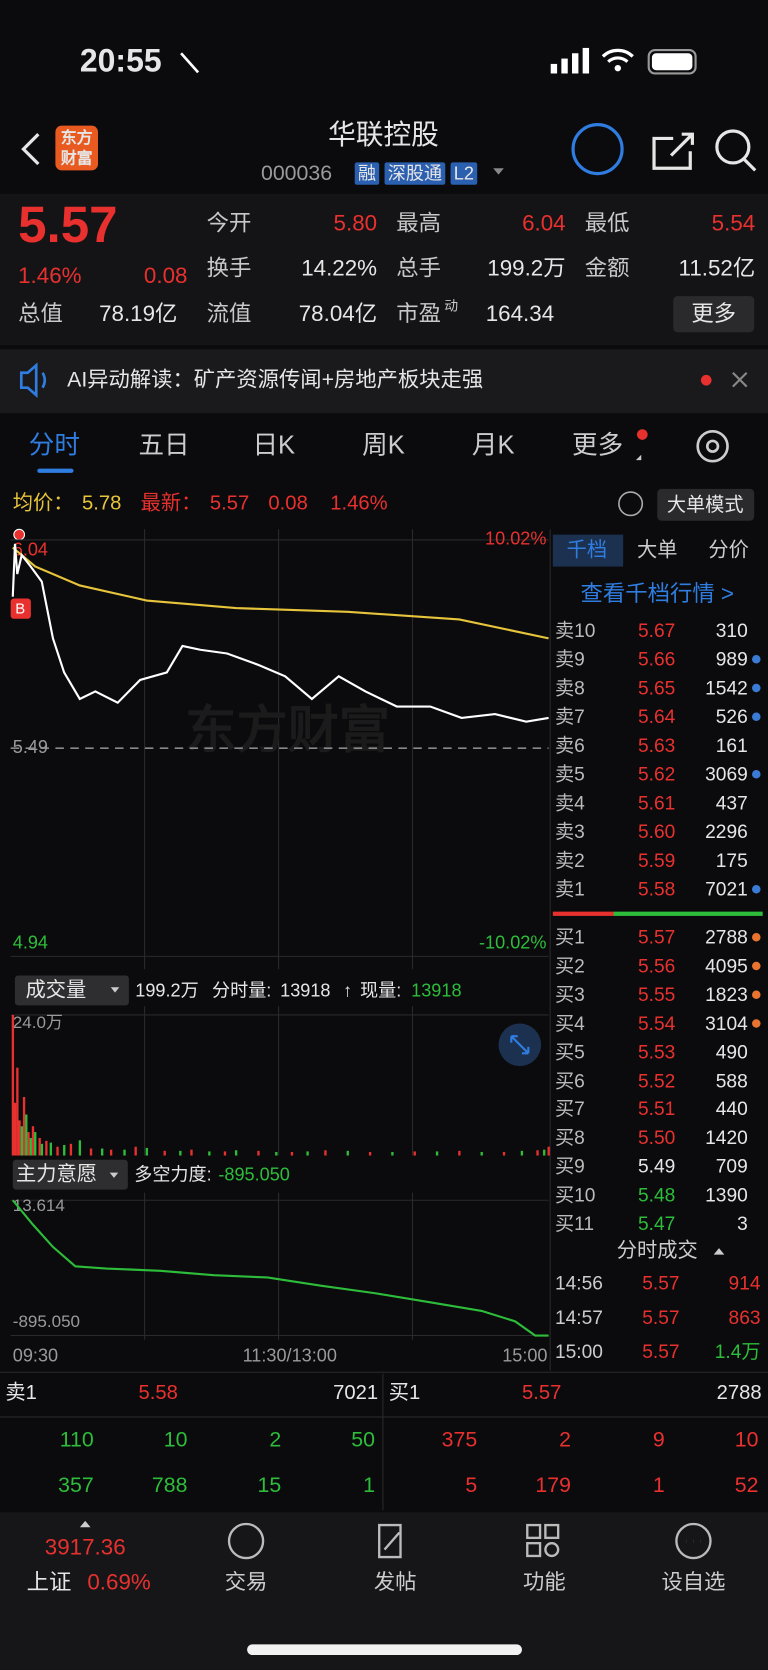  Describe the element at coordinates (746, 1440) in the screenshot. I see `book-cell: 10` at that location.